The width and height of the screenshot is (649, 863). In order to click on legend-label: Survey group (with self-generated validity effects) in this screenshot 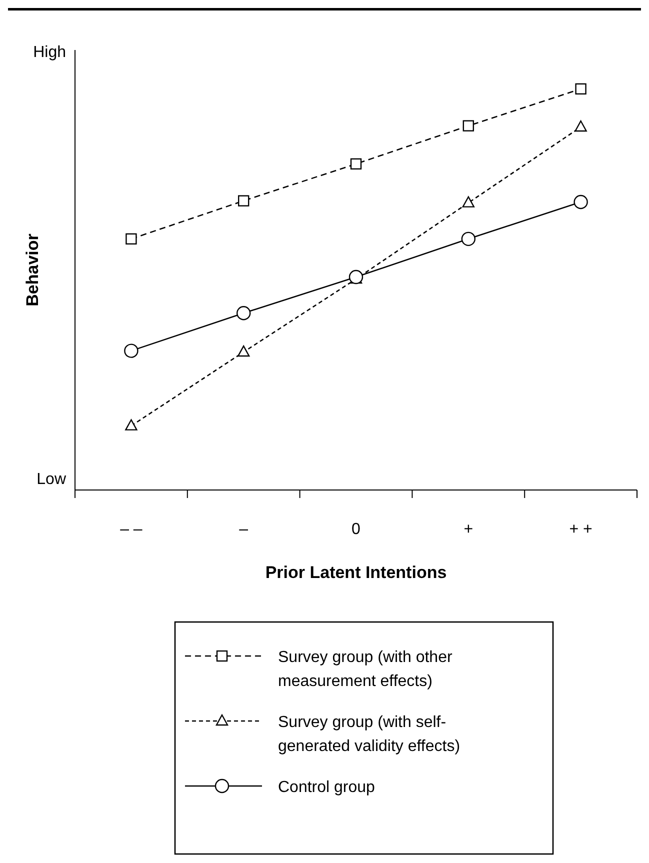, I will do `click(369, 734)`.